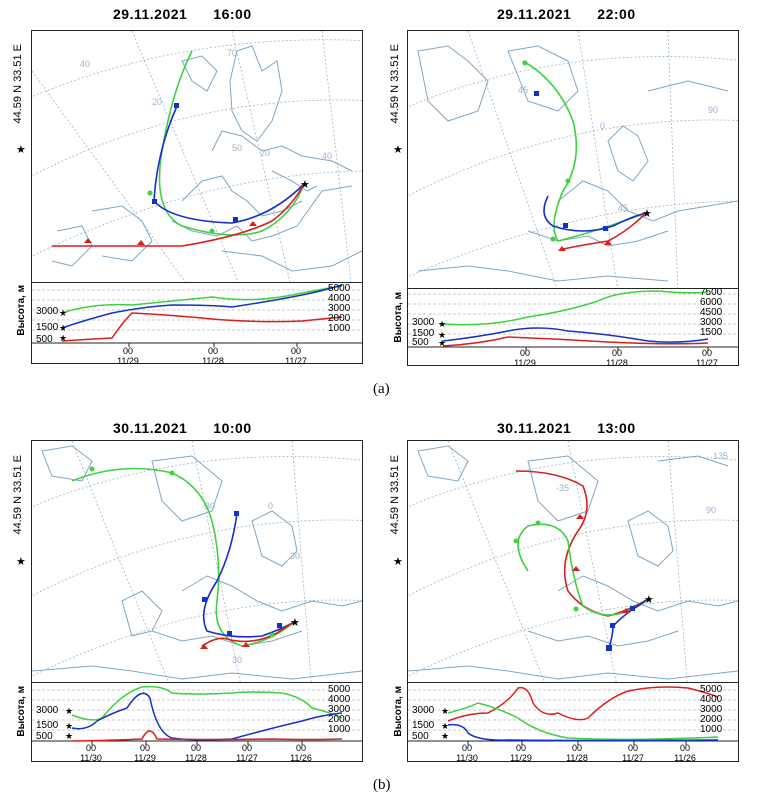 The height and width of the screenshot is (802, 768). I want to click on svg-text: 40, so click(85, 64).